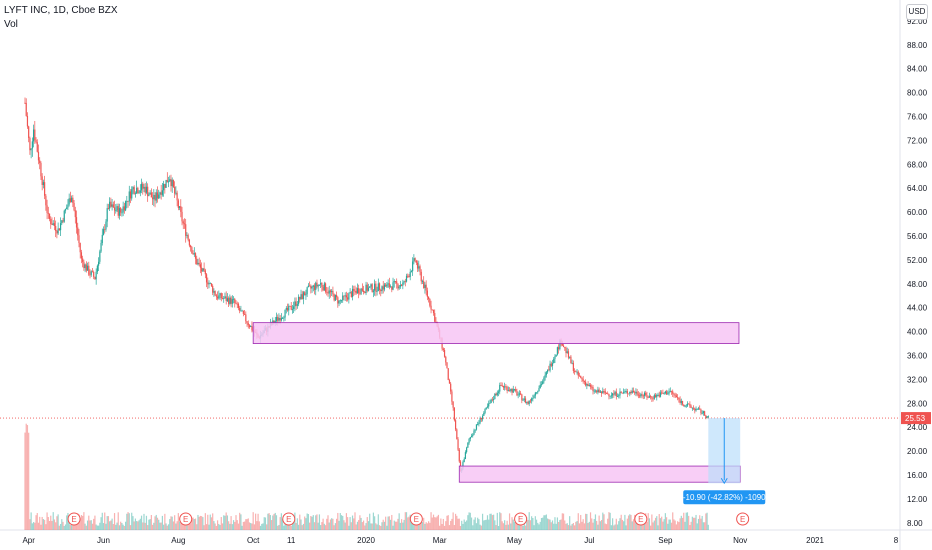  I want to click on price-tick-label: 52.00, so click(917, 260).